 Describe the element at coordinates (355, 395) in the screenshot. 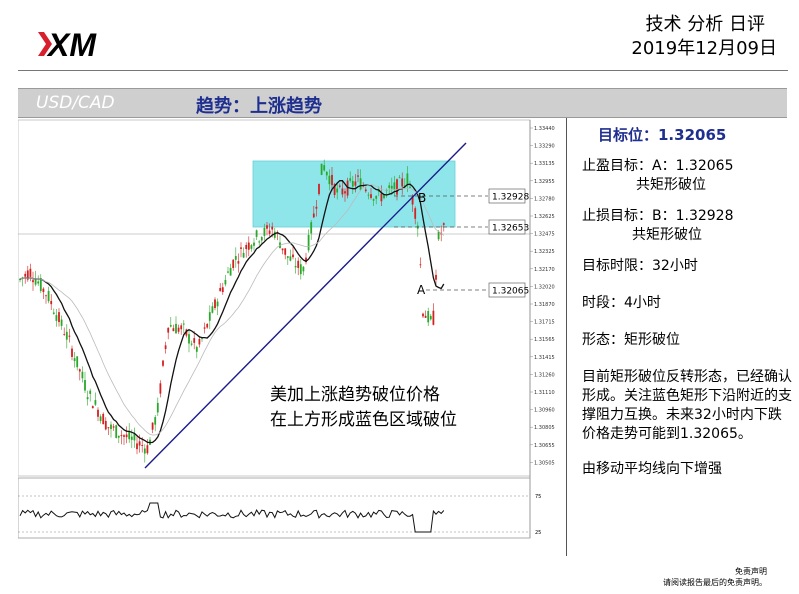

I see `chart-caption-1: 美加上涨趋势破位价格` at that location.